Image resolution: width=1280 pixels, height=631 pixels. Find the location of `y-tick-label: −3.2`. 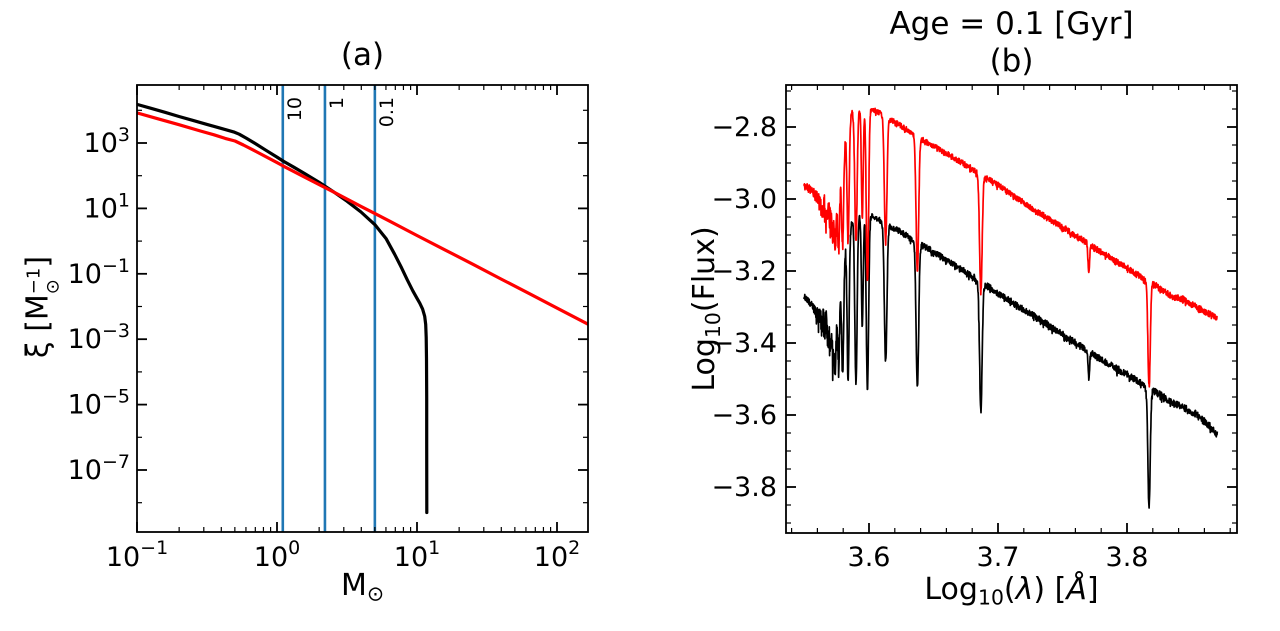

y-tick-label: −3.2 is located at coordinates (744, 271).